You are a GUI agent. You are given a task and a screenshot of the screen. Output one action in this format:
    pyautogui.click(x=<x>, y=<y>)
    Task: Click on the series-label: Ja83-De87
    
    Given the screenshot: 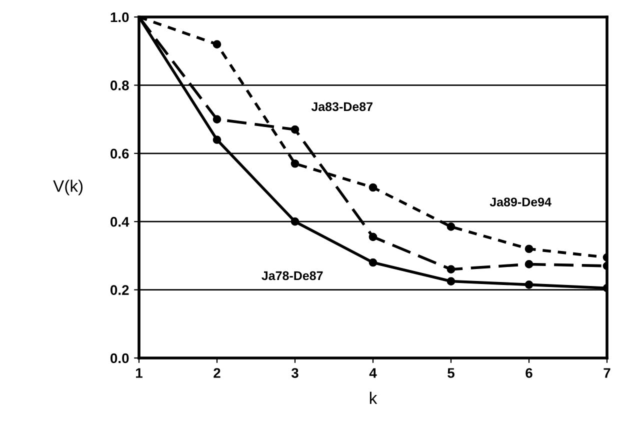 What is the action you would take?
    pyautogui.click(x=341, y=107)
    